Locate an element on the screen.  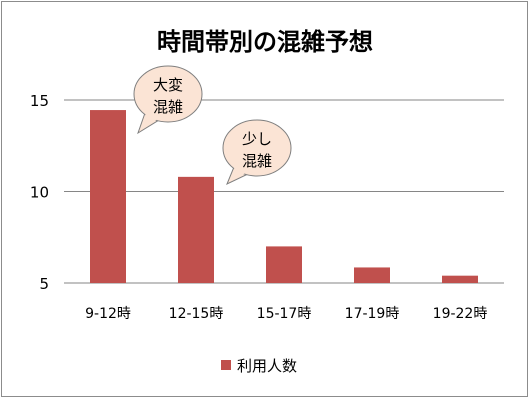
annotation-text: 少し is located at coordinates (257, 139).